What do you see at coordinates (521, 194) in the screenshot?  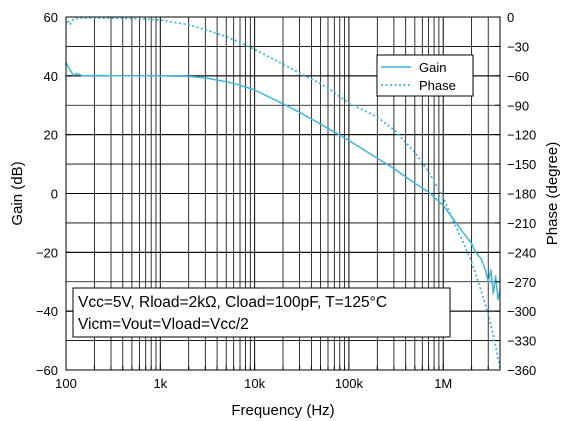 I see `y2-tick-label: −180` at bounding box center [521, 194].